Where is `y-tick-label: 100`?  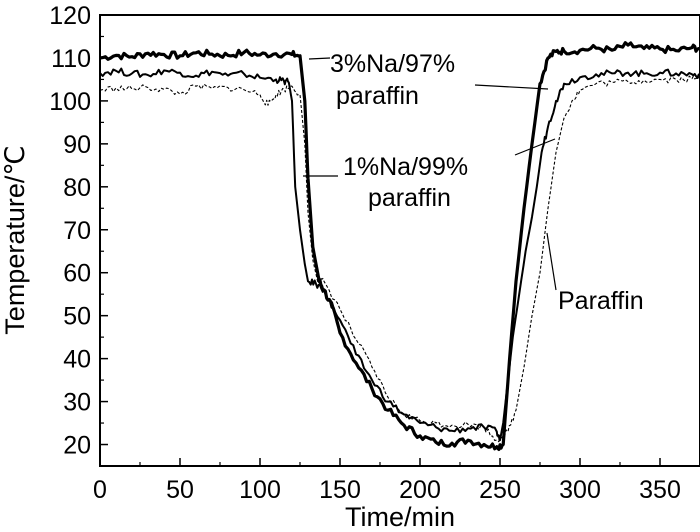
y-tick-label: 100 is located at coordinates (70, 102).